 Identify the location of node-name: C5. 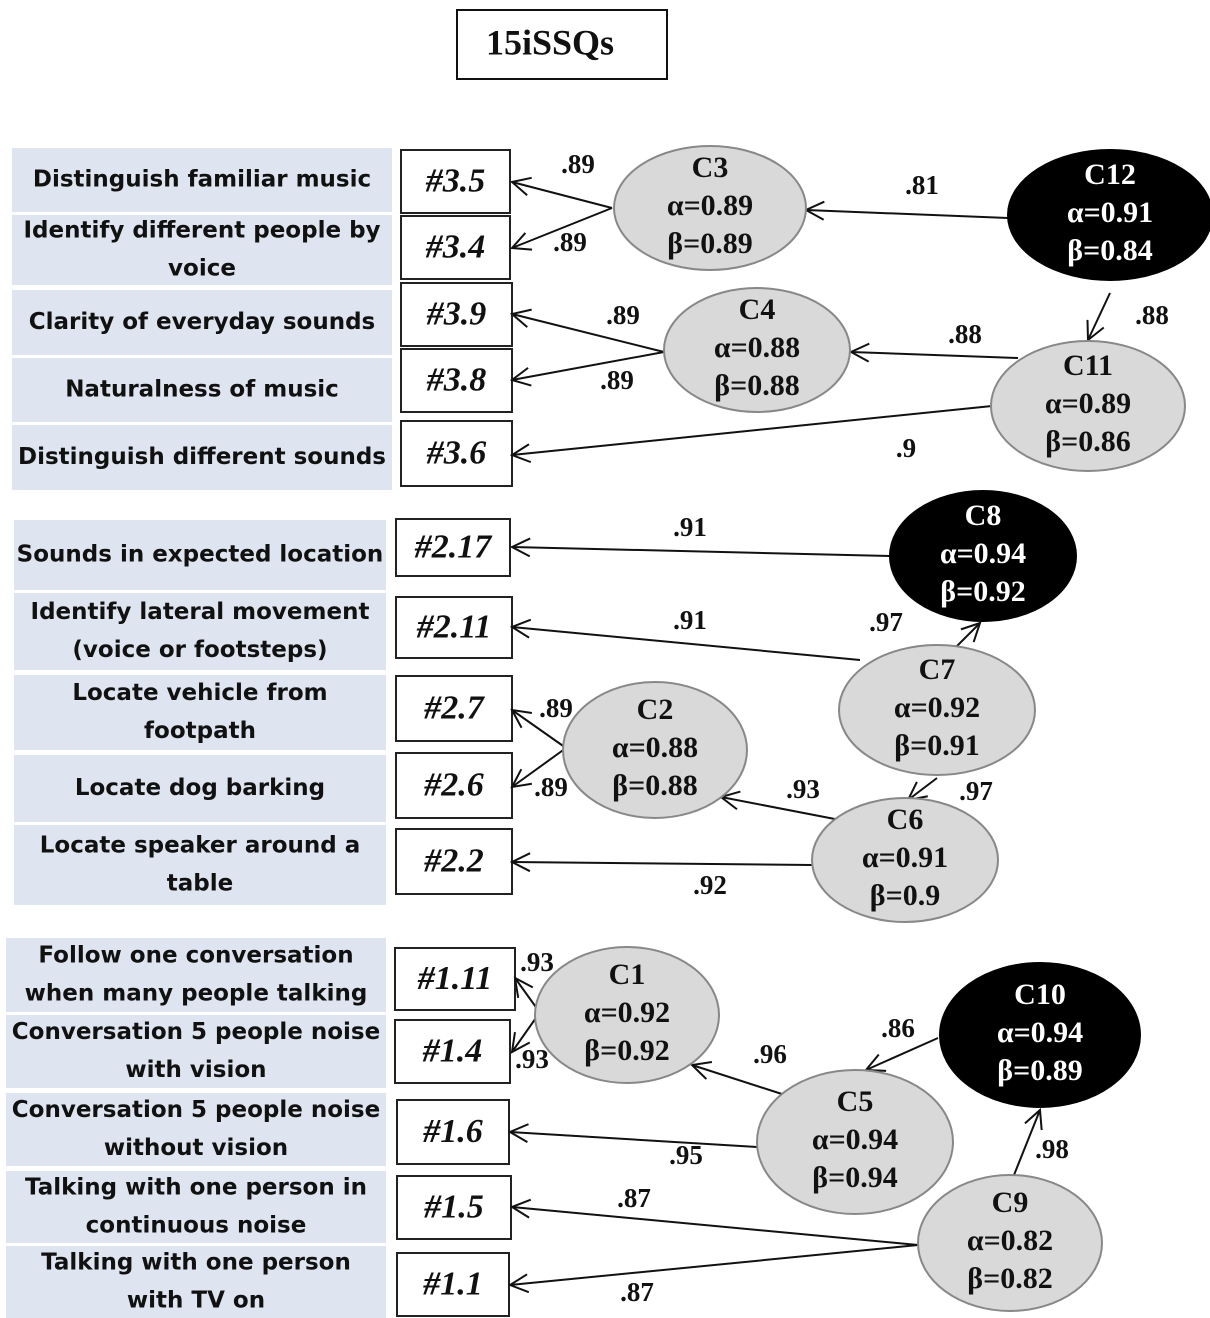
(855, 1101).